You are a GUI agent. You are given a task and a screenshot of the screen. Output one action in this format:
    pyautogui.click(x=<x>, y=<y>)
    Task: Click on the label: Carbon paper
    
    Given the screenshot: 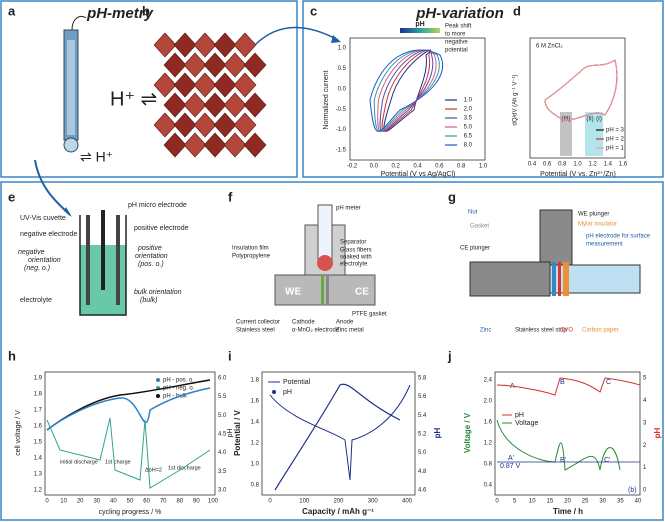 What is the action you would take?
    pyautogui.click(x=600, y=331)
    